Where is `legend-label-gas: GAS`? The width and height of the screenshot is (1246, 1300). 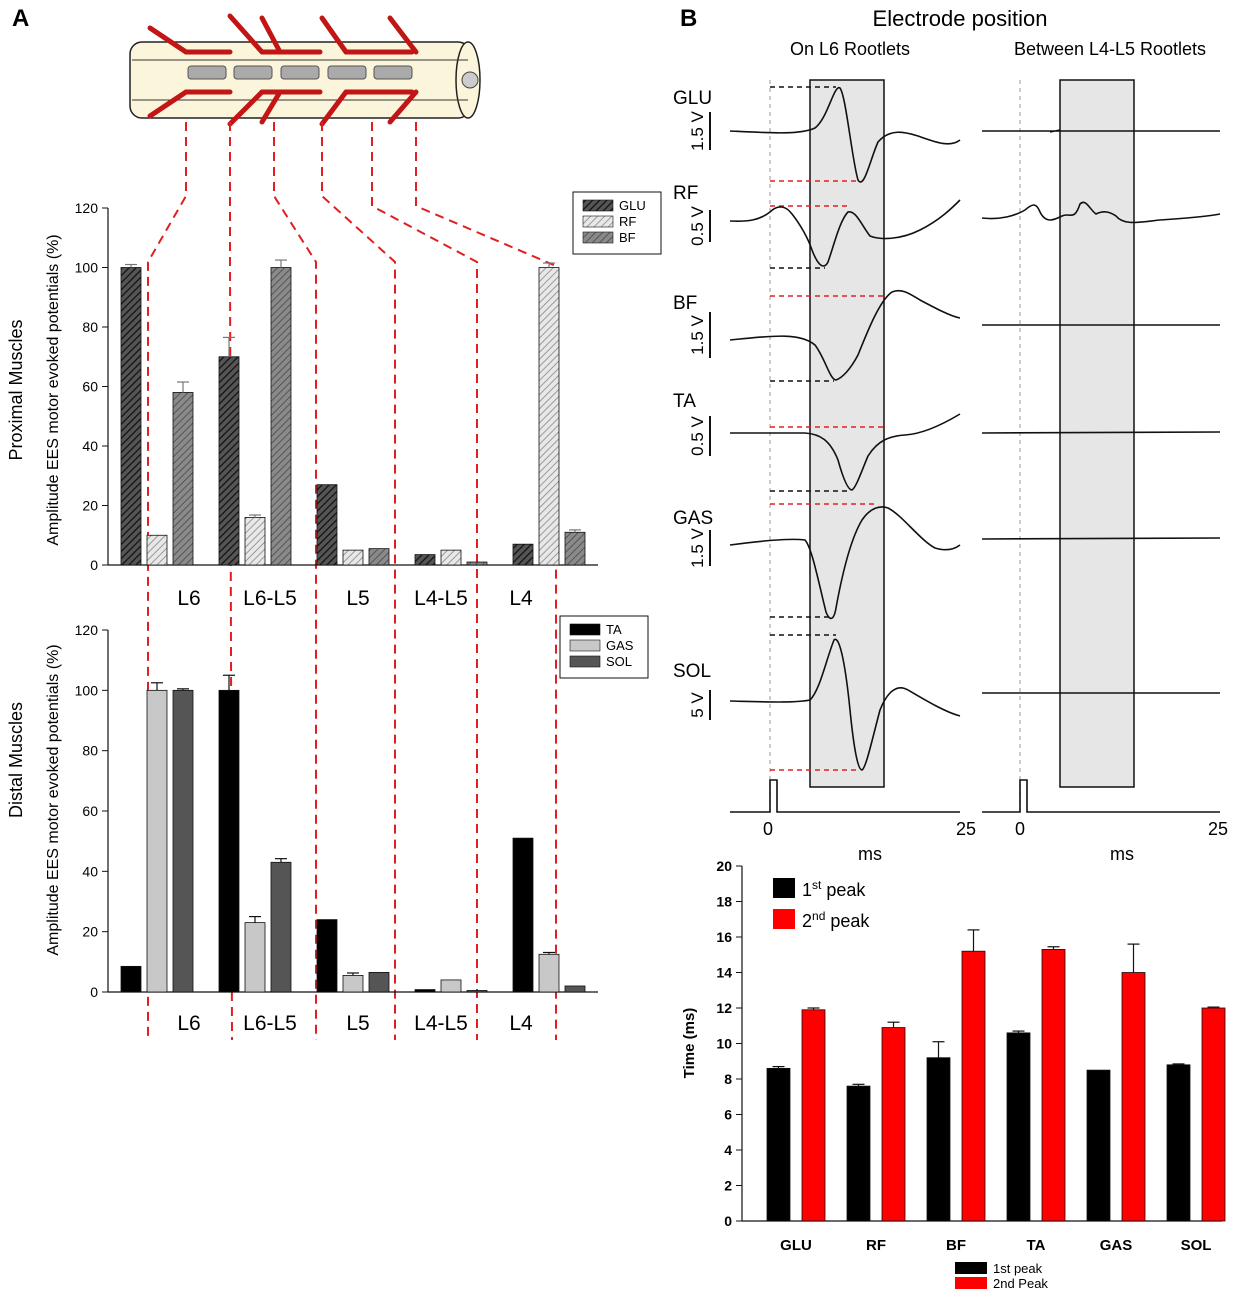 legend-label-gas: GAS is located at coordinates (620, 645).